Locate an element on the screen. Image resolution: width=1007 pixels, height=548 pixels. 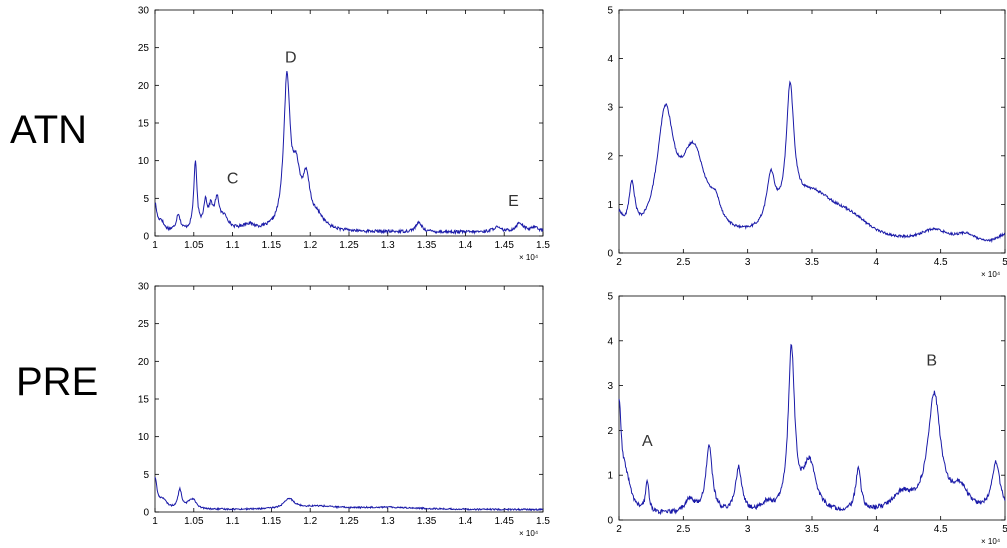
peak-label-e: E is located at coordinates (513, 201).